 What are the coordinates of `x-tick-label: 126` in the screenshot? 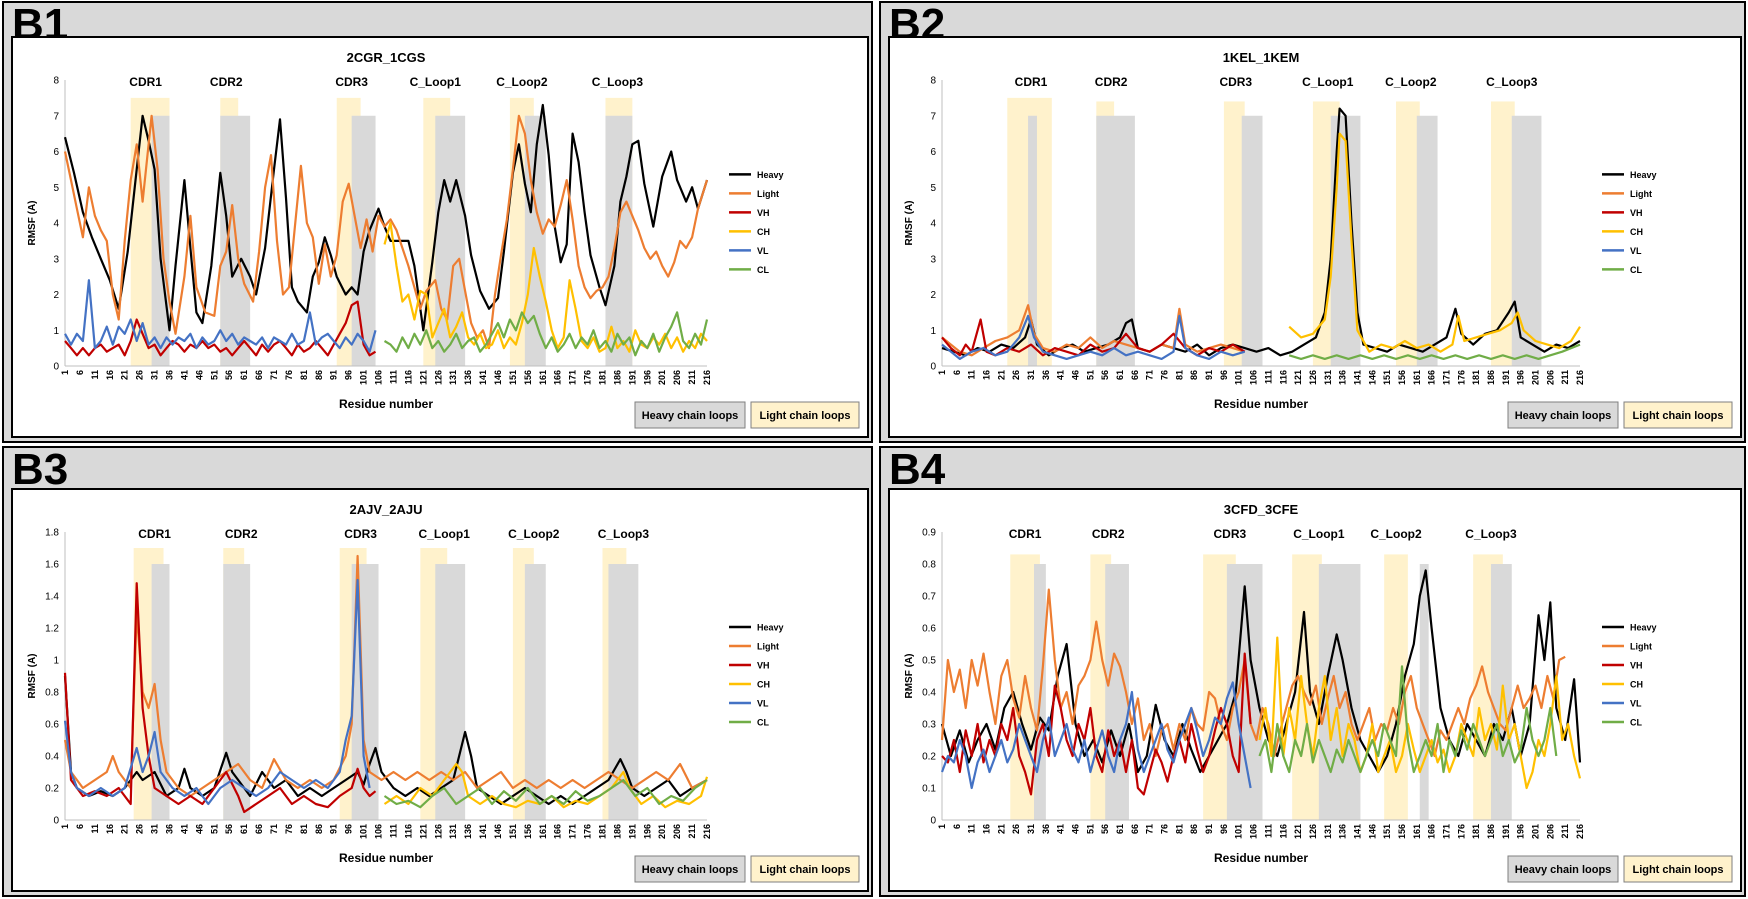 It's located at (438, 831).